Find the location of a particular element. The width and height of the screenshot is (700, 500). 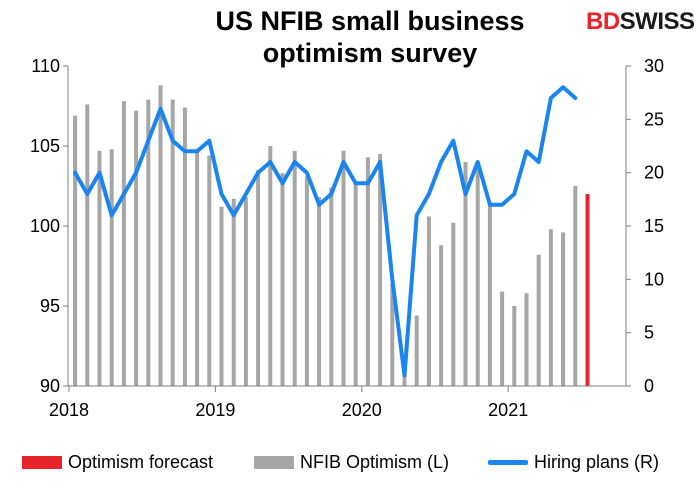

right-tick-label-5: 5 is located at coordinates (649, 333).